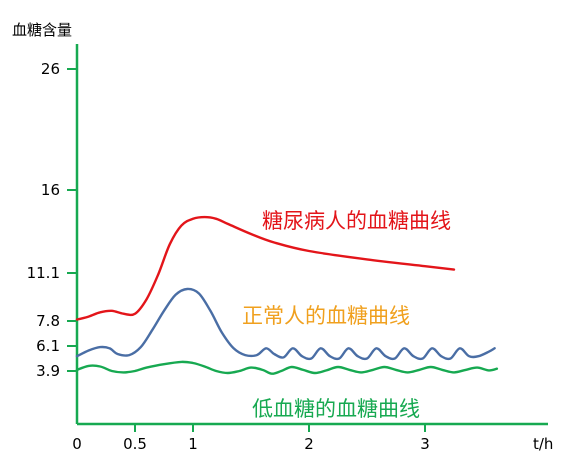  Describe the element at coordinates (43, 273) in the screenshot. I see `y-tick-label: 11.1` at that location.